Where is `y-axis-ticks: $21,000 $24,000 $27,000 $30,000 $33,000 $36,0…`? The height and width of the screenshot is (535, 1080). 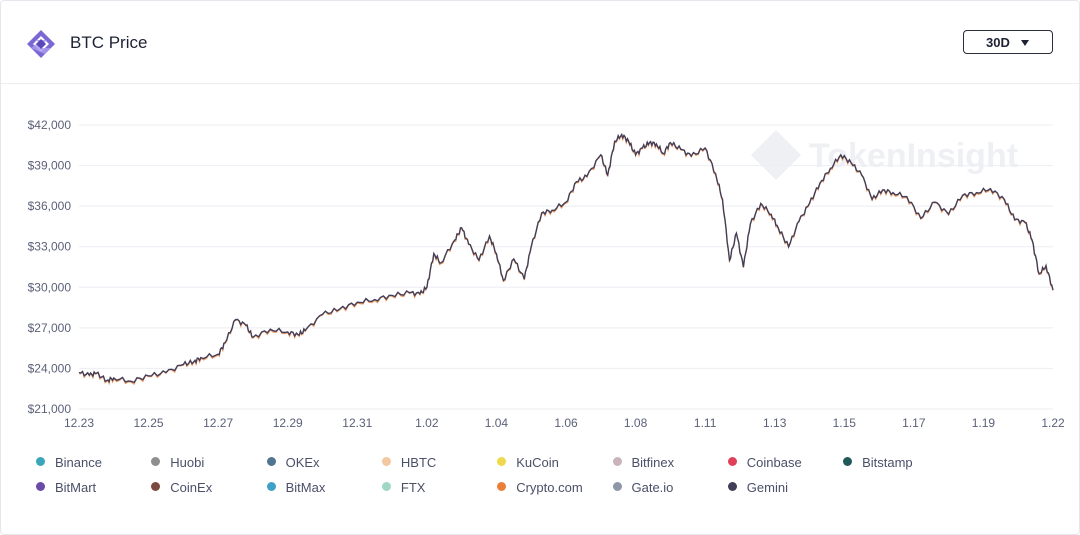
y-axis-ticks: $21,000 $24,000 $27,000 $30,000 $33,000 $36,0… is located at coordinates (50, 267).